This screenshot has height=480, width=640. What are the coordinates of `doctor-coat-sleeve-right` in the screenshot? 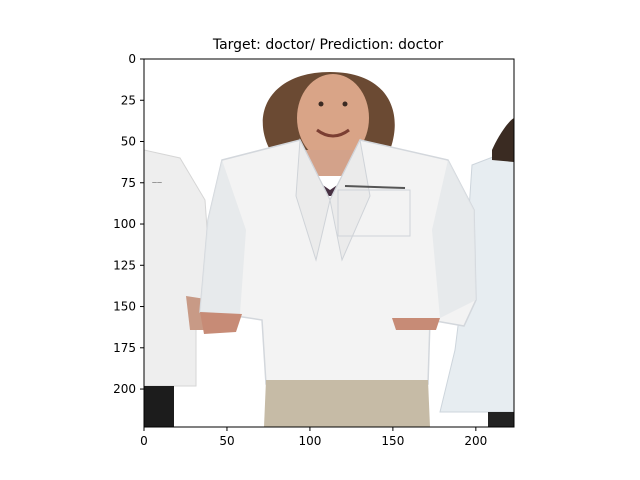 It's located at (454, 239).